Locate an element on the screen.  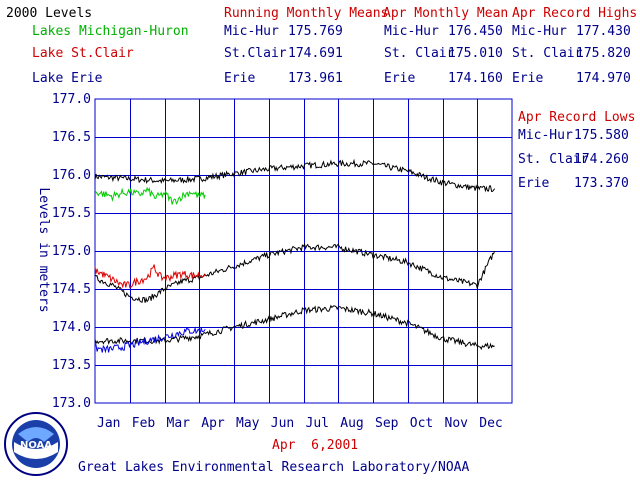
running-mean-value: 173.961 is located at coordinates (315, 78).